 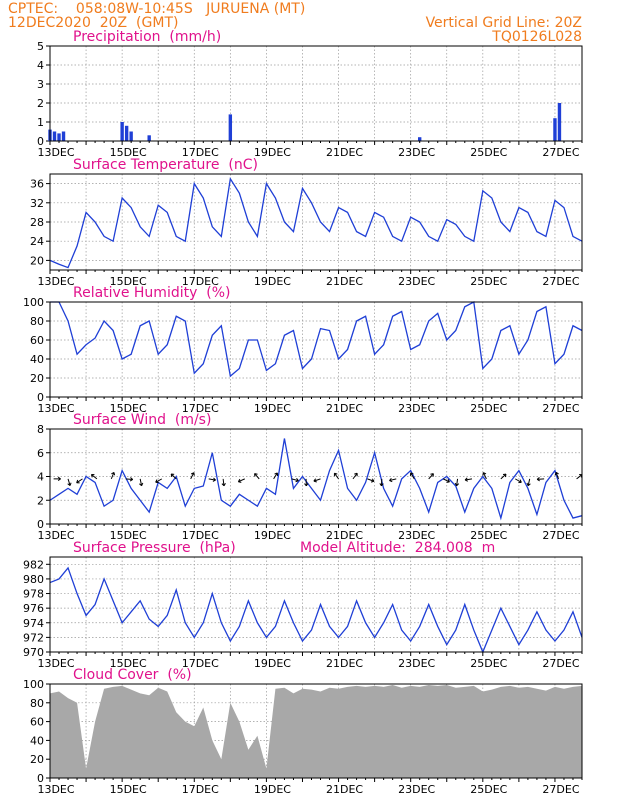 What do you see at coordinates (37, 759) in the screenshot?
I see `cloud-cover-ytick-label: 20` at bounding box center [37, 759].